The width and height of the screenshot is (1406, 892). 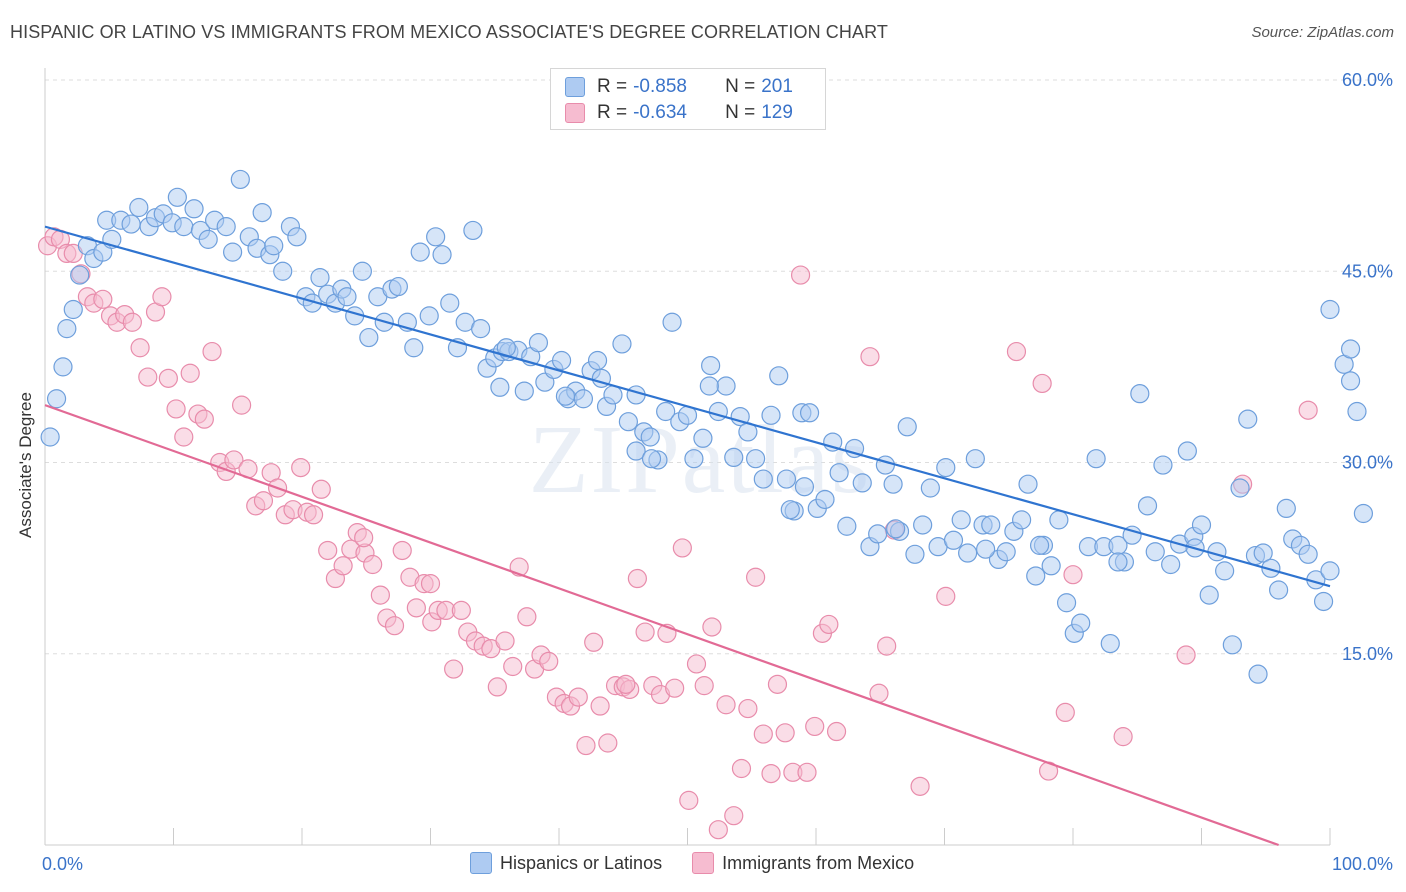 I want to click on y-tick-labels: 15.0% 30.0% 45.0% 60.0%, so click(x=1367, y=367).